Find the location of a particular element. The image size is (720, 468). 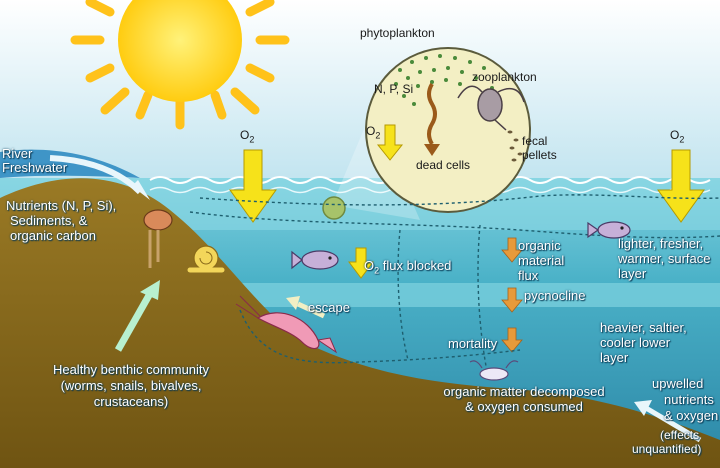

pycnocline-band is located at coordinates (465, 295).